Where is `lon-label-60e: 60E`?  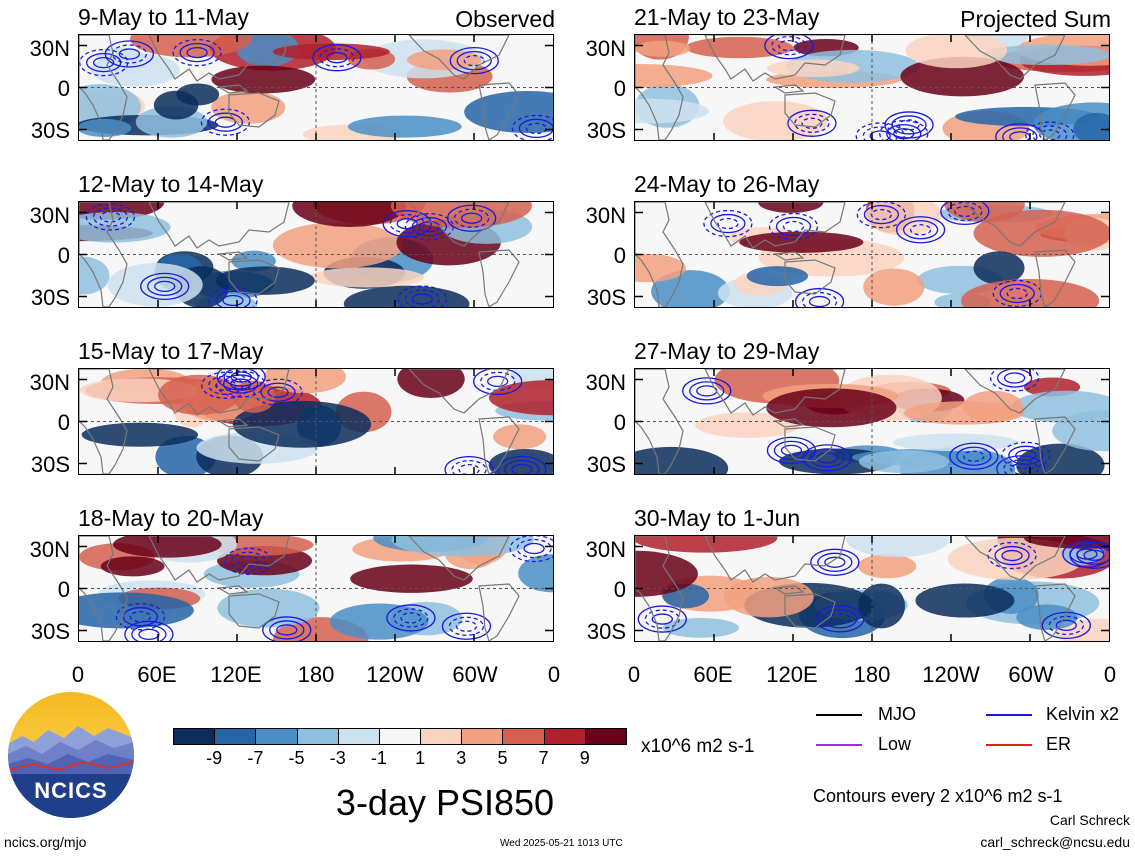 lon-label-60e: 60E is located at coordinates (713, 674).